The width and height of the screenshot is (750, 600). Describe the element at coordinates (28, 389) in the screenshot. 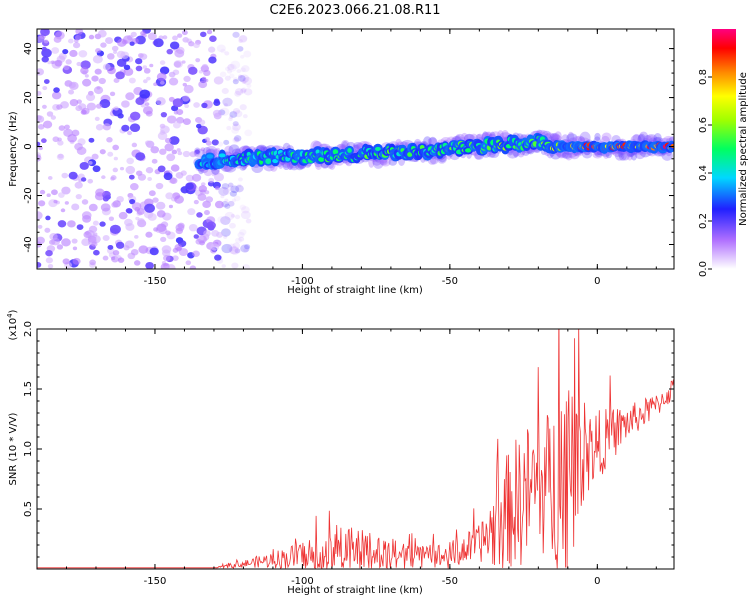

I see `y-tick-label: 1.5` at that location.